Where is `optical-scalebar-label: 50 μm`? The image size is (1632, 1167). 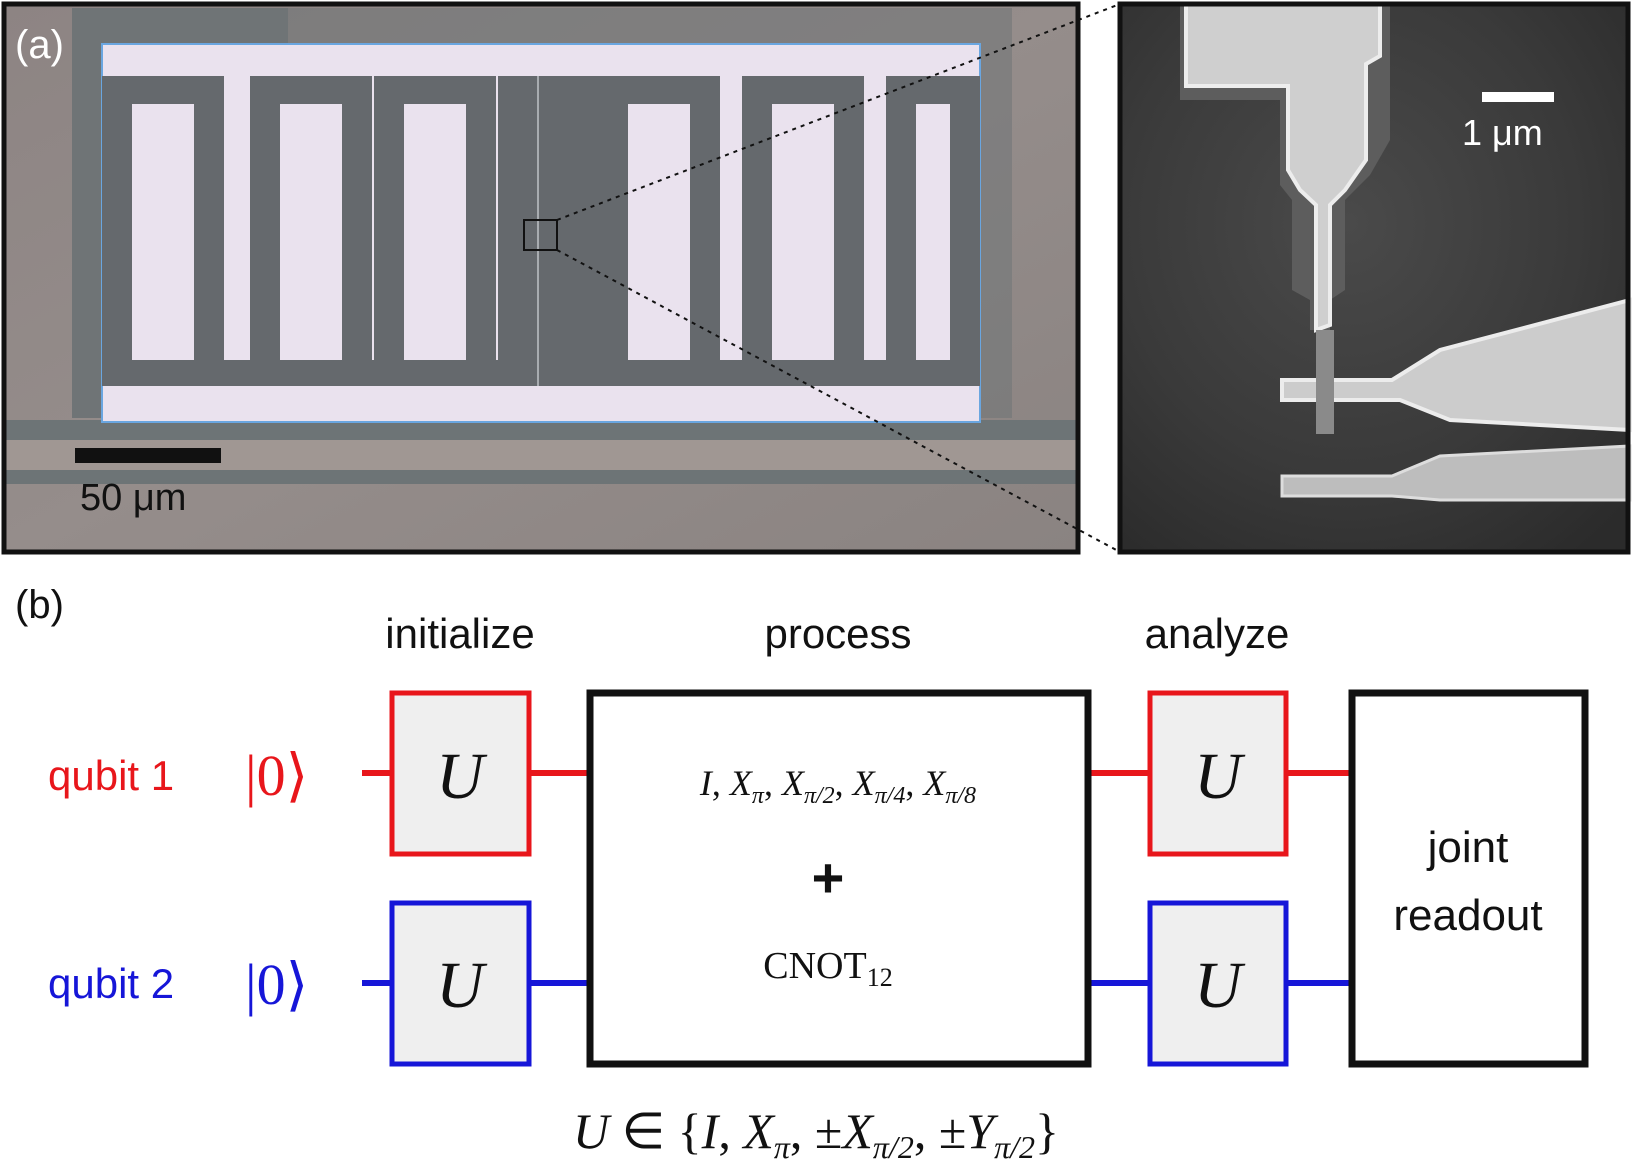 optical-scalebar-label: 50 μm is located at coordinates (133, 498).